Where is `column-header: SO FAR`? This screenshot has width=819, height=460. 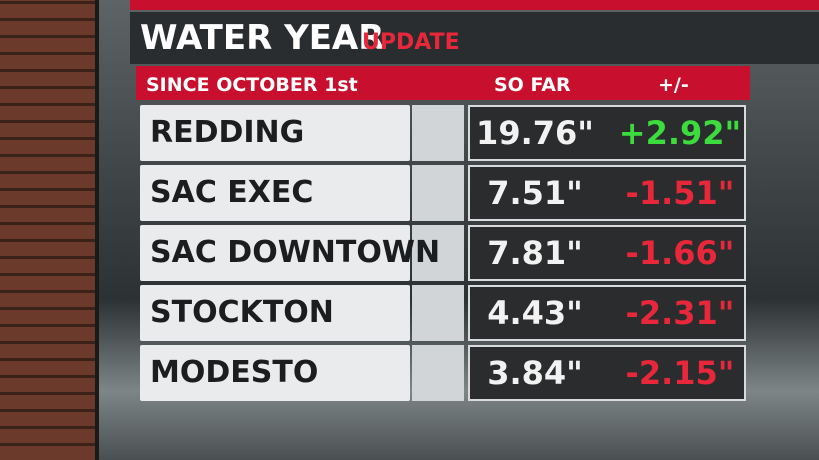 column-header: SO FAR is located at coordinates (532, 85).